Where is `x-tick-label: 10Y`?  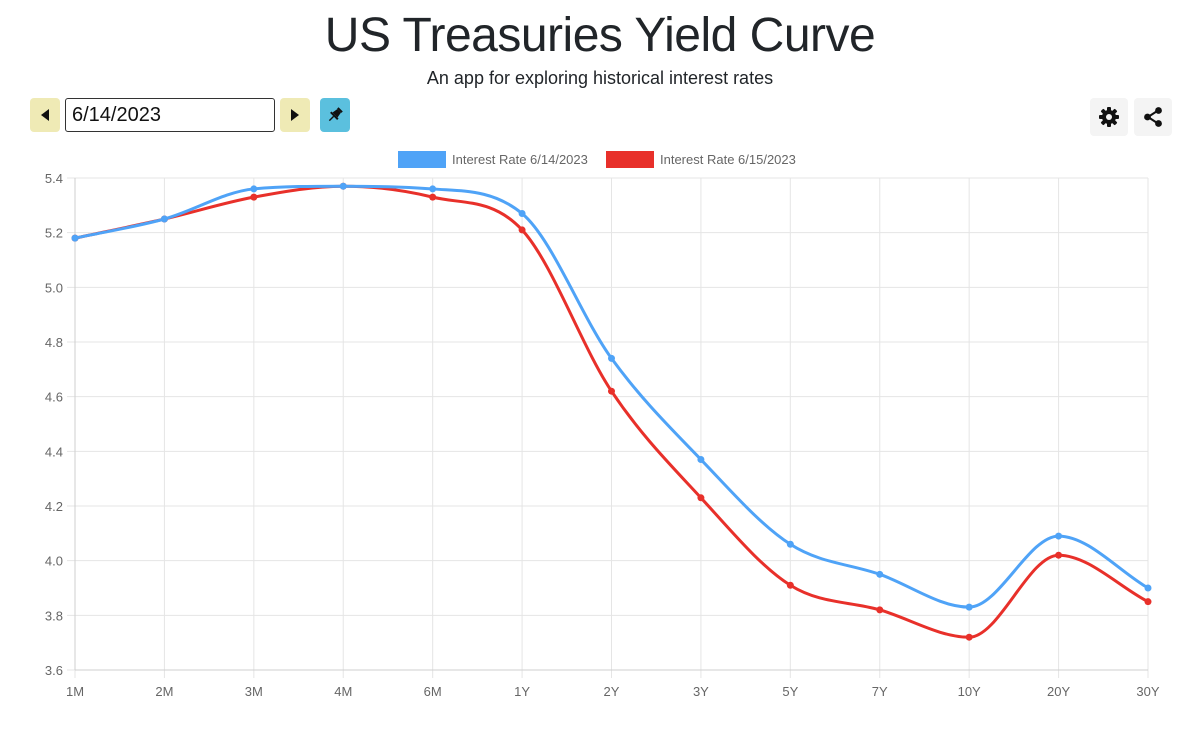 x-tick-label: 10Y is located at coordinates (969, 691).